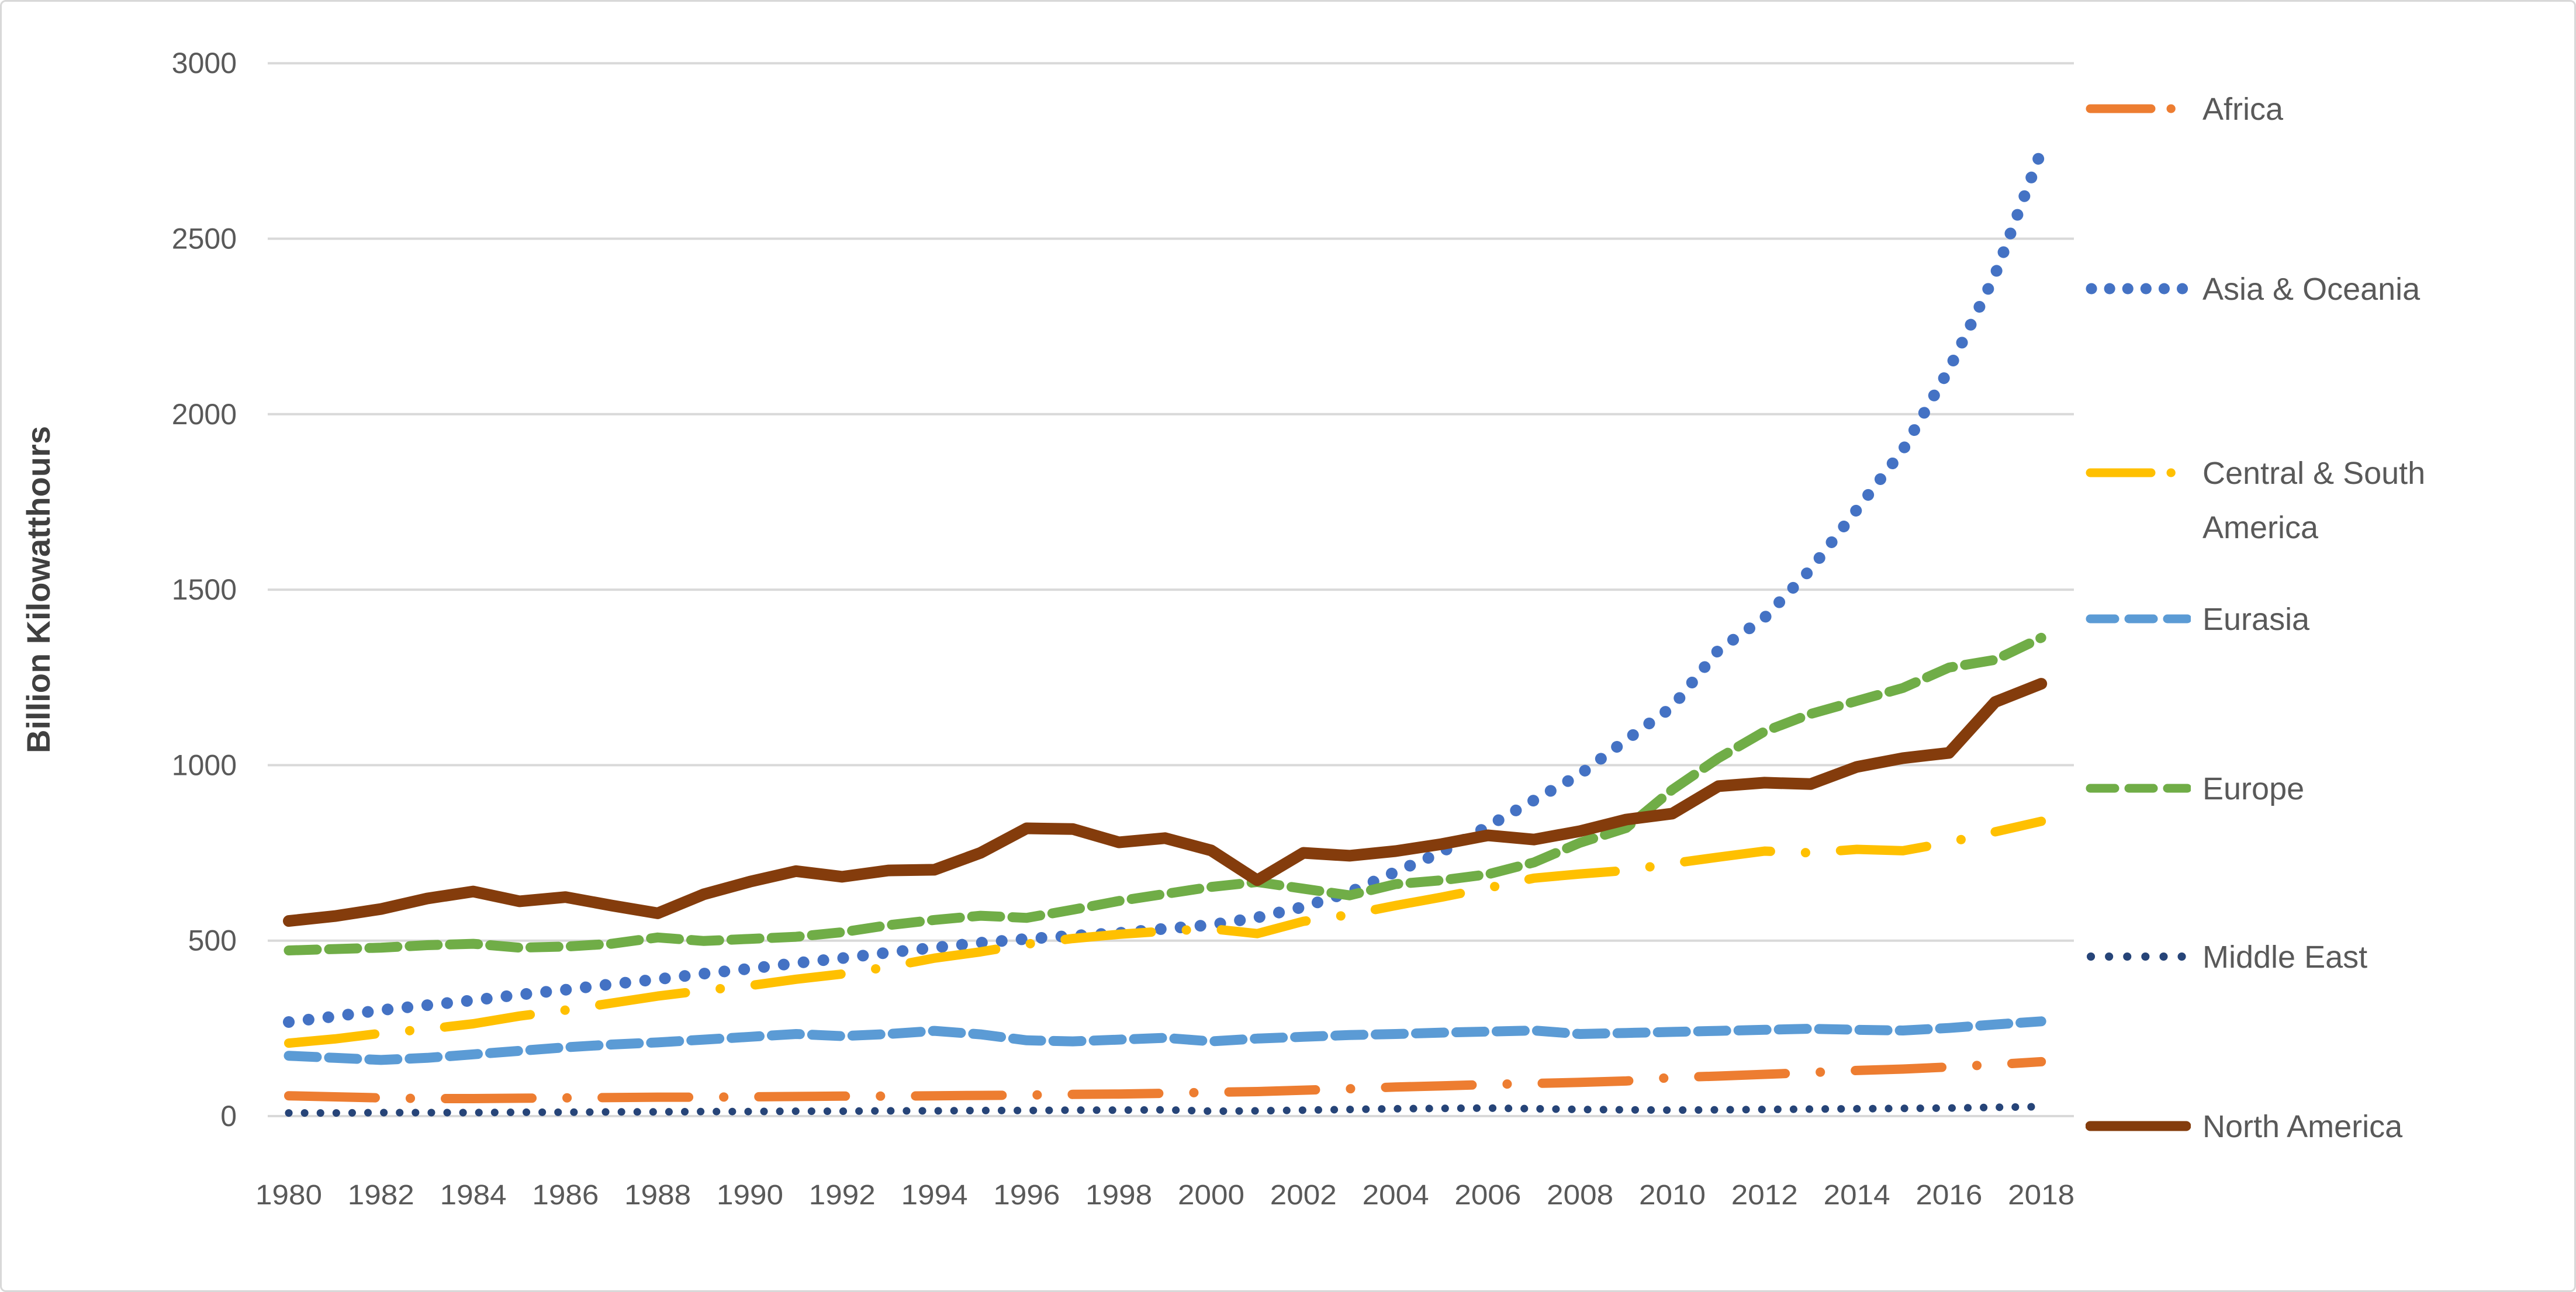 The image size is (2576, 1292). Describe the element at coordinates (1118, 1195) in the screenshot. I see `x-tick-label-1998: 1998` at that location.